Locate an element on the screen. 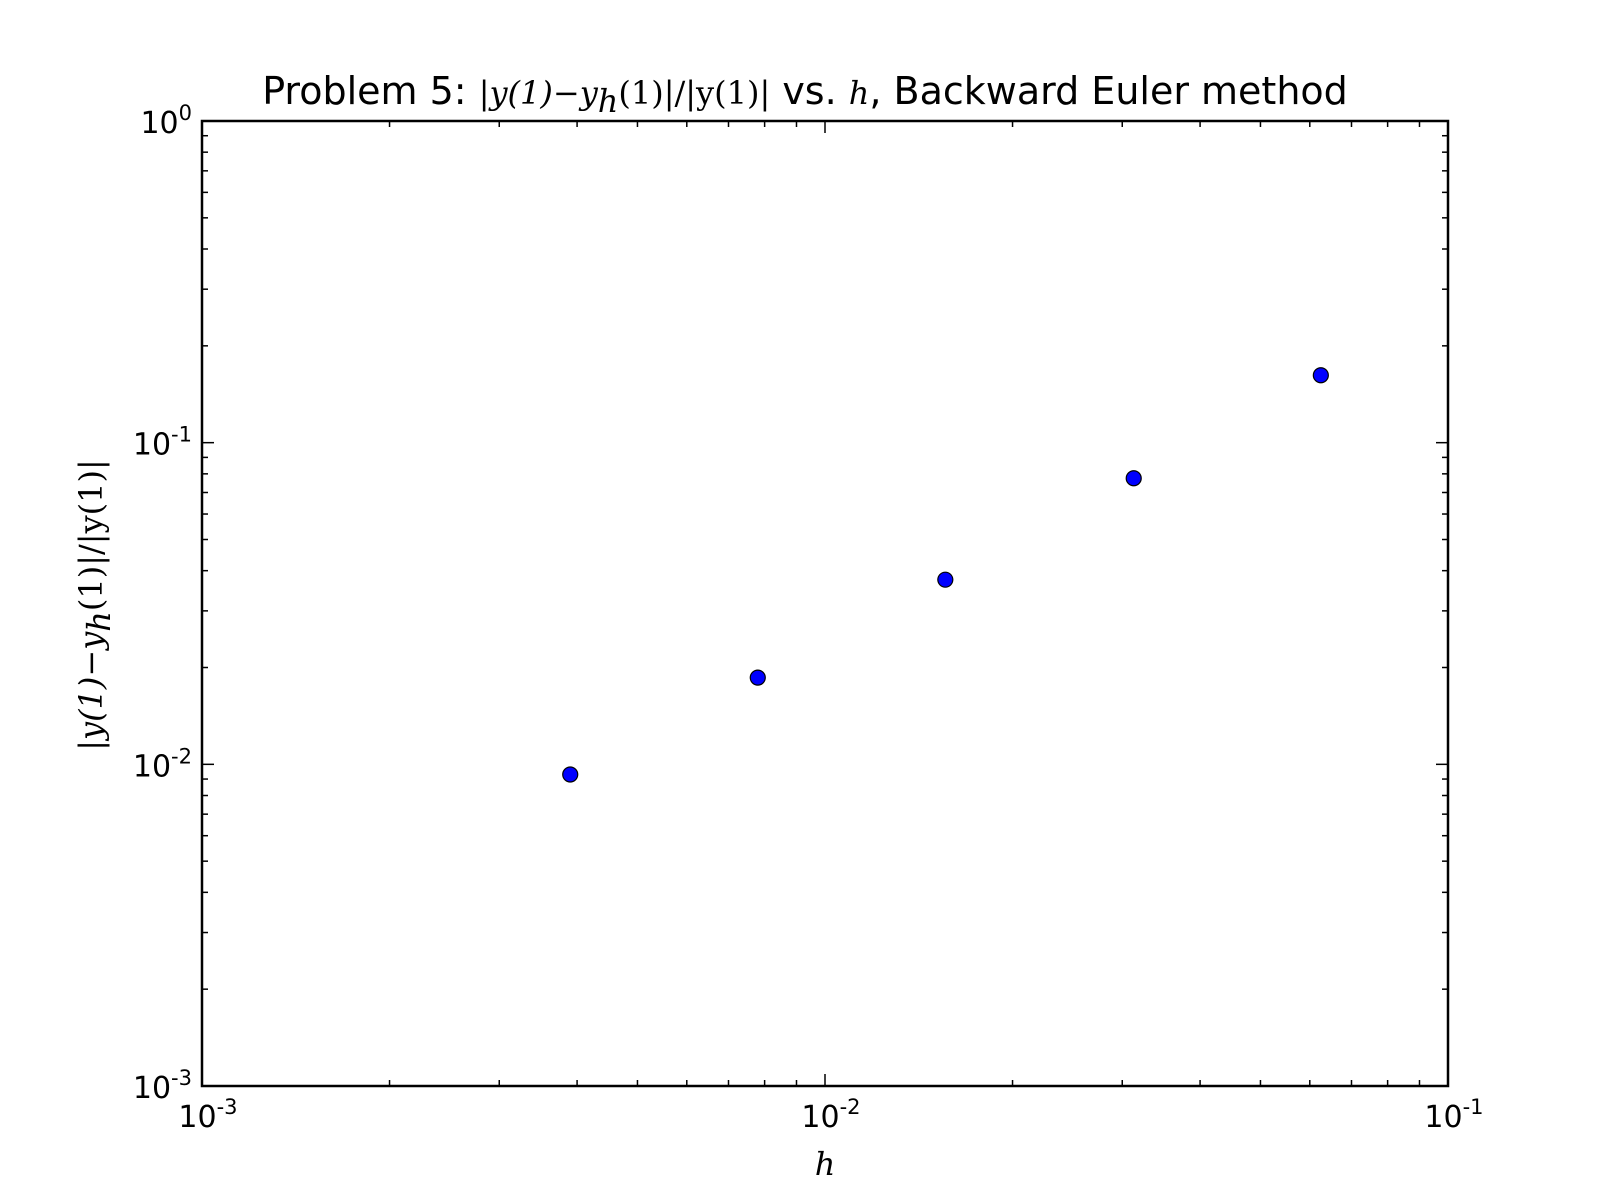  y-tick-label: 10⁻¹ is located at coordinates (162, 443).